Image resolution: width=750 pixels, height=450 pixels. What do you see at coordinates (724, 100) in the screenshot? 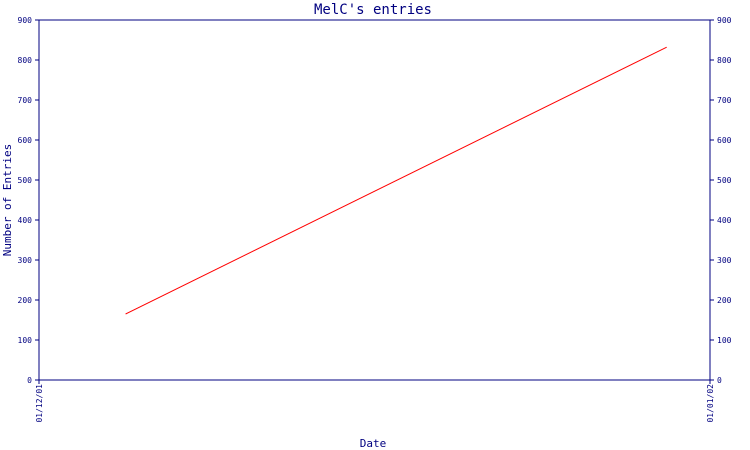
I see `y-tick-label-right: 700` at bounding box center [724, 100].